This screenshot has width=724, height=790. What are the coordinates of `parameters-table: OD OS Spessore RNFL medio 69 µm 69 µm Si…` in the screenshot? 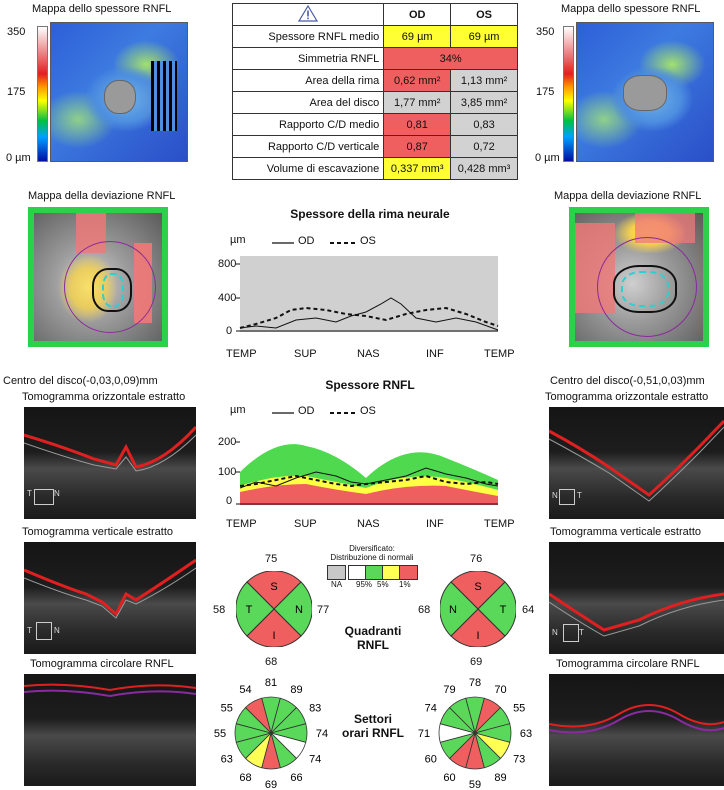 It's located at (374, 91).